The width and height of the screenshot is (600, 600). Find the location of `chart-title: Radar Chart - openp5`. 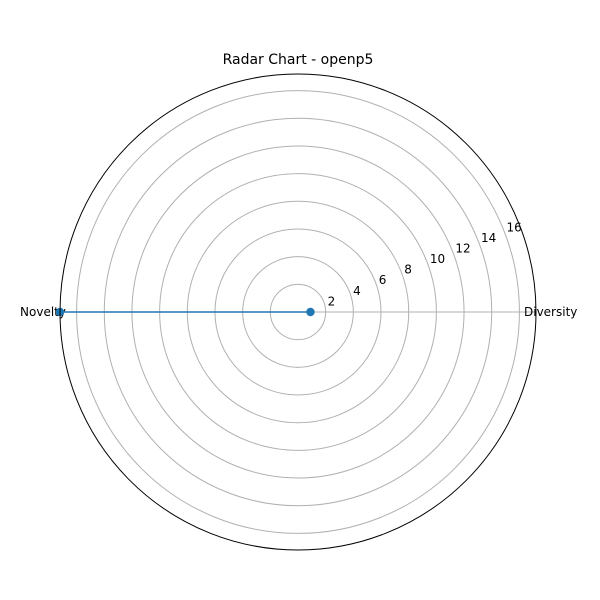

chart-title: Radar Chart - openp5 is located at coordinates (298, 60).